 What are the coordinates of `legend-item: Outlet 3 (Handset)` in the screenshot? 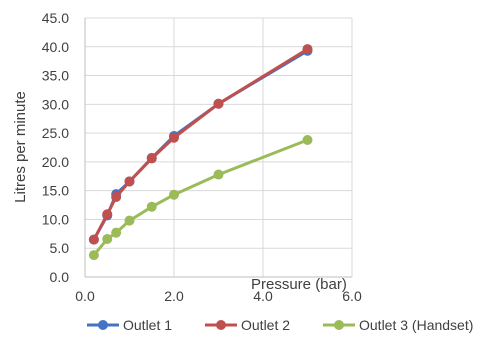 It's located at (398, 325).